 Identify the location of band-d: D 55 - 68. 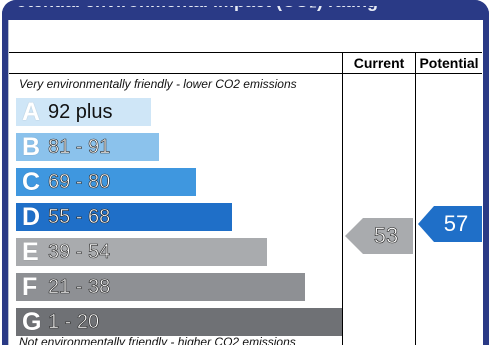
(124, 217).